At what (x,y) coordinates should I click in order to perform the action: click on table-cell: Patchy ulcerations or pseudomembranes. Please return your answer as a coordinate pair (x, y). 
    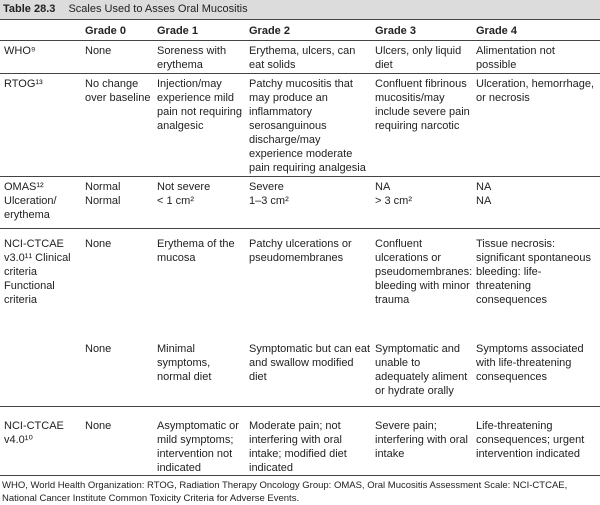
    Looking at the image, I should click on (300, 251).